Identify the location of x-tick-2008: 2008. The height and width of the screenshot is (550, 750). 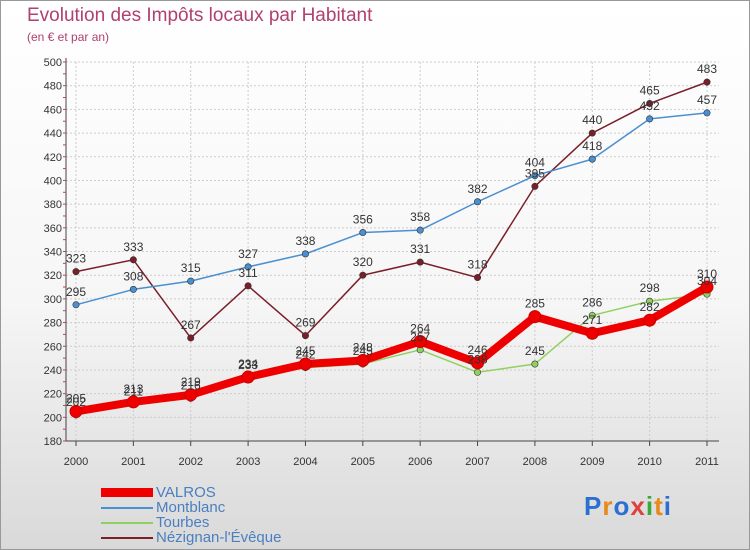
(535, 462).